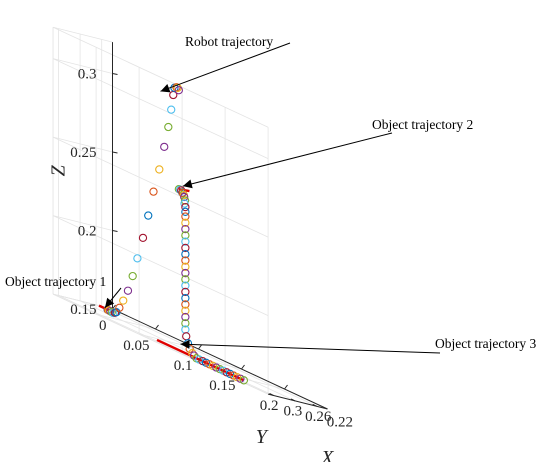  What do you see at coordinates (229, 41) in the screenshot?
I see `annotation-robot-trajectory: Robot trajectory` at bounding box center [229, 41].